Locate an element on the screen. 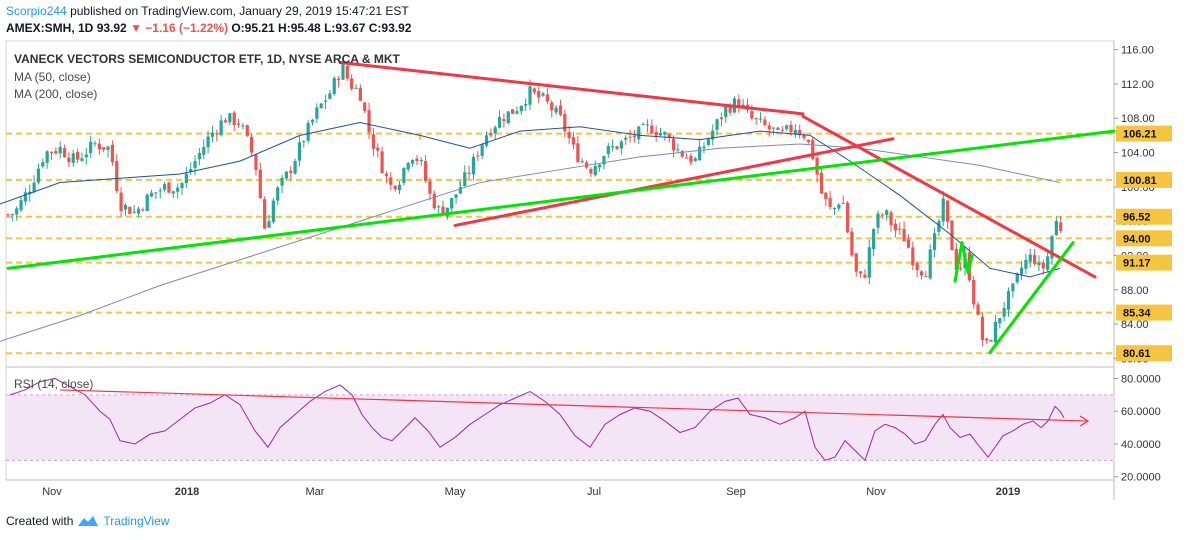  time-tick-label: 2019 is located at coordinates (1008, 492).